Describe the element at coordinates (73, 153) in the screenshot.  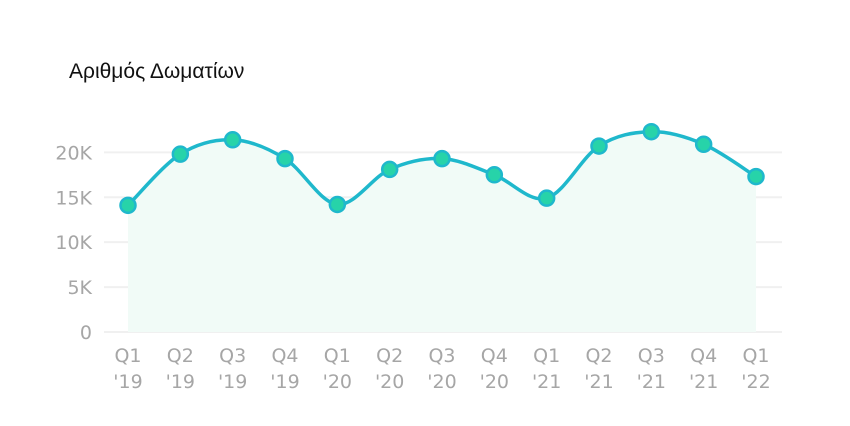
I see `y-tick-label: 20K` at that location.